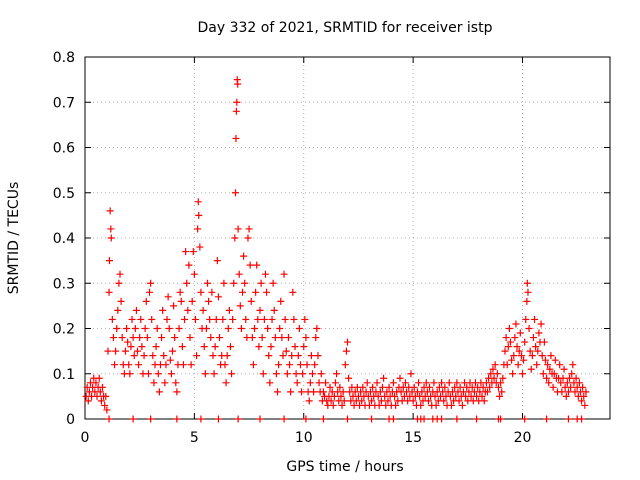 This screenshot has width=640, height=480. I want to click on y-tick-label: 0.2, so click(64, 330).